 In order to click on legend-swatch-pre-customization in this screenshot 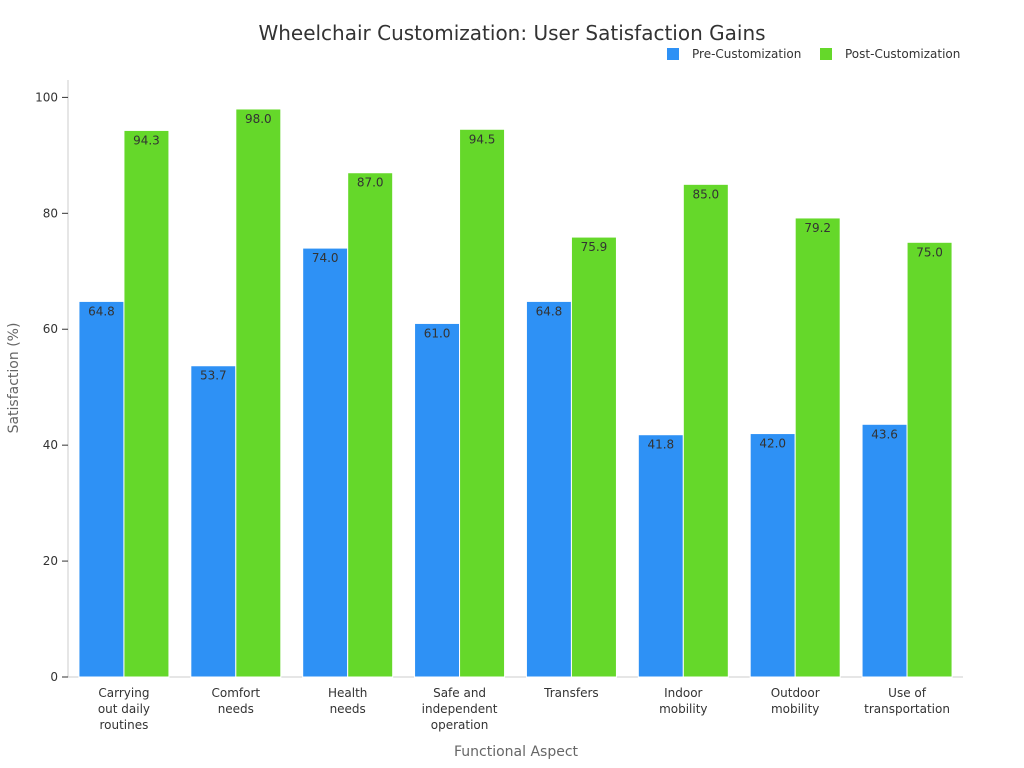, I will do `click(673, 54)`.